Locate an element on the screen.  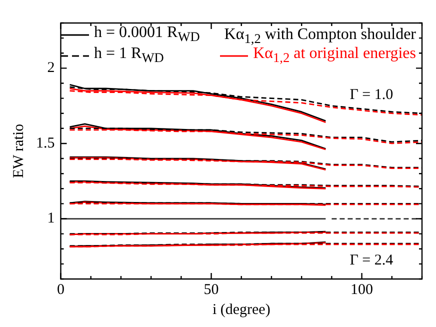
annotation: Kα$_{1,2}$ with Compton shoulder is located at coordinates (319, 35).